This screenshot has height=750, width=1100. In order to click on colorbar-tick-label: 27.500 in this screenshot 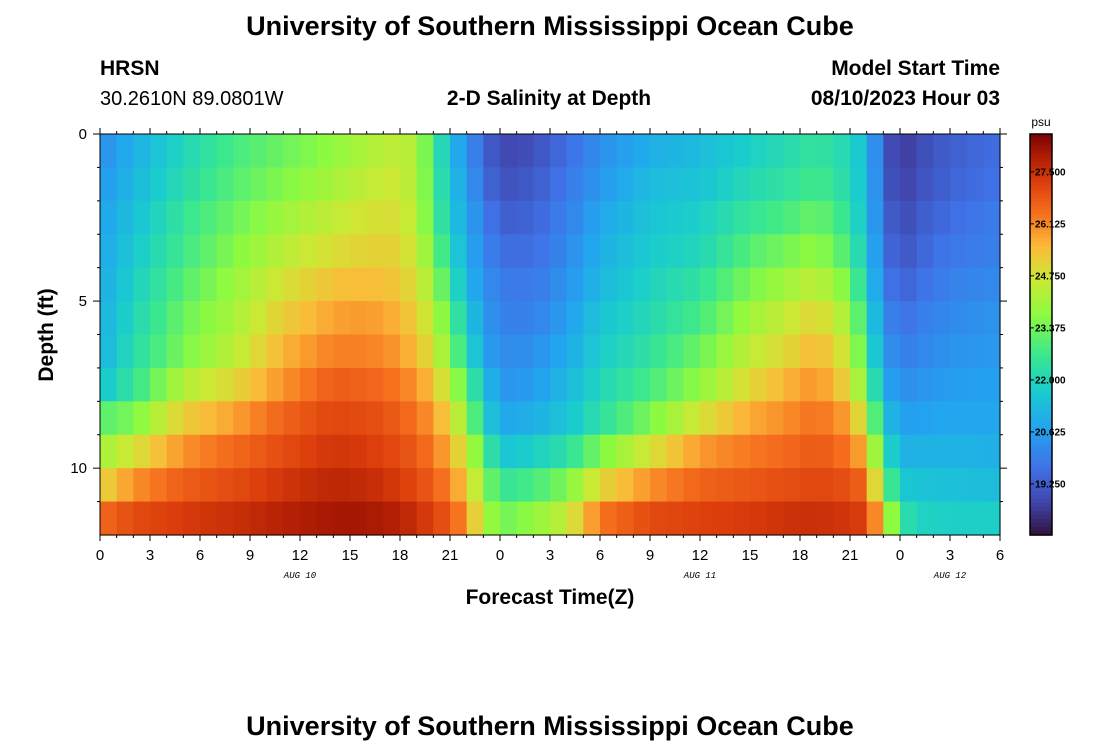, I will do `click(1050, 172)`.